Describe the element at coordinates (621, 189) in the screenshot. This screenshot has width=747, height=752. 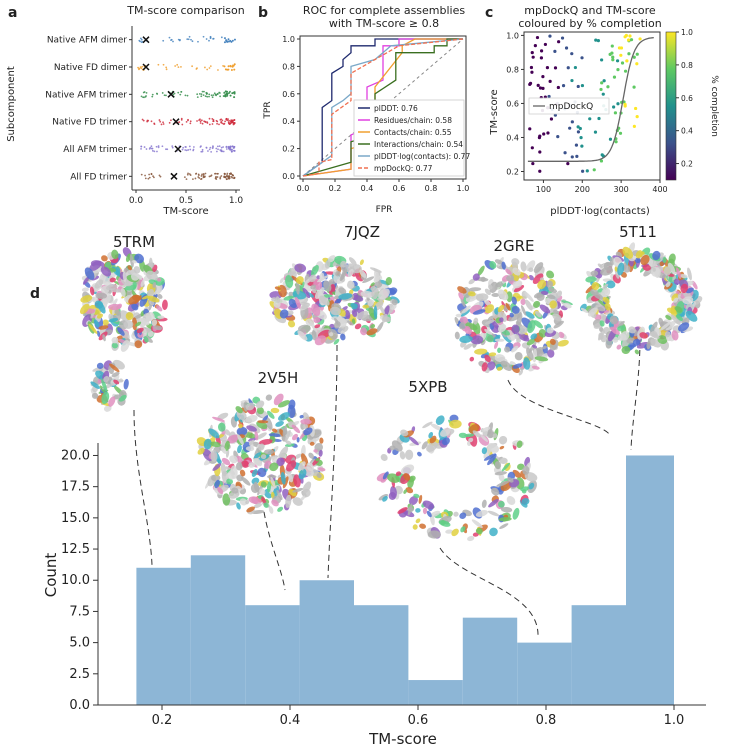
I see `c-x-tick-label: 300` at that location.